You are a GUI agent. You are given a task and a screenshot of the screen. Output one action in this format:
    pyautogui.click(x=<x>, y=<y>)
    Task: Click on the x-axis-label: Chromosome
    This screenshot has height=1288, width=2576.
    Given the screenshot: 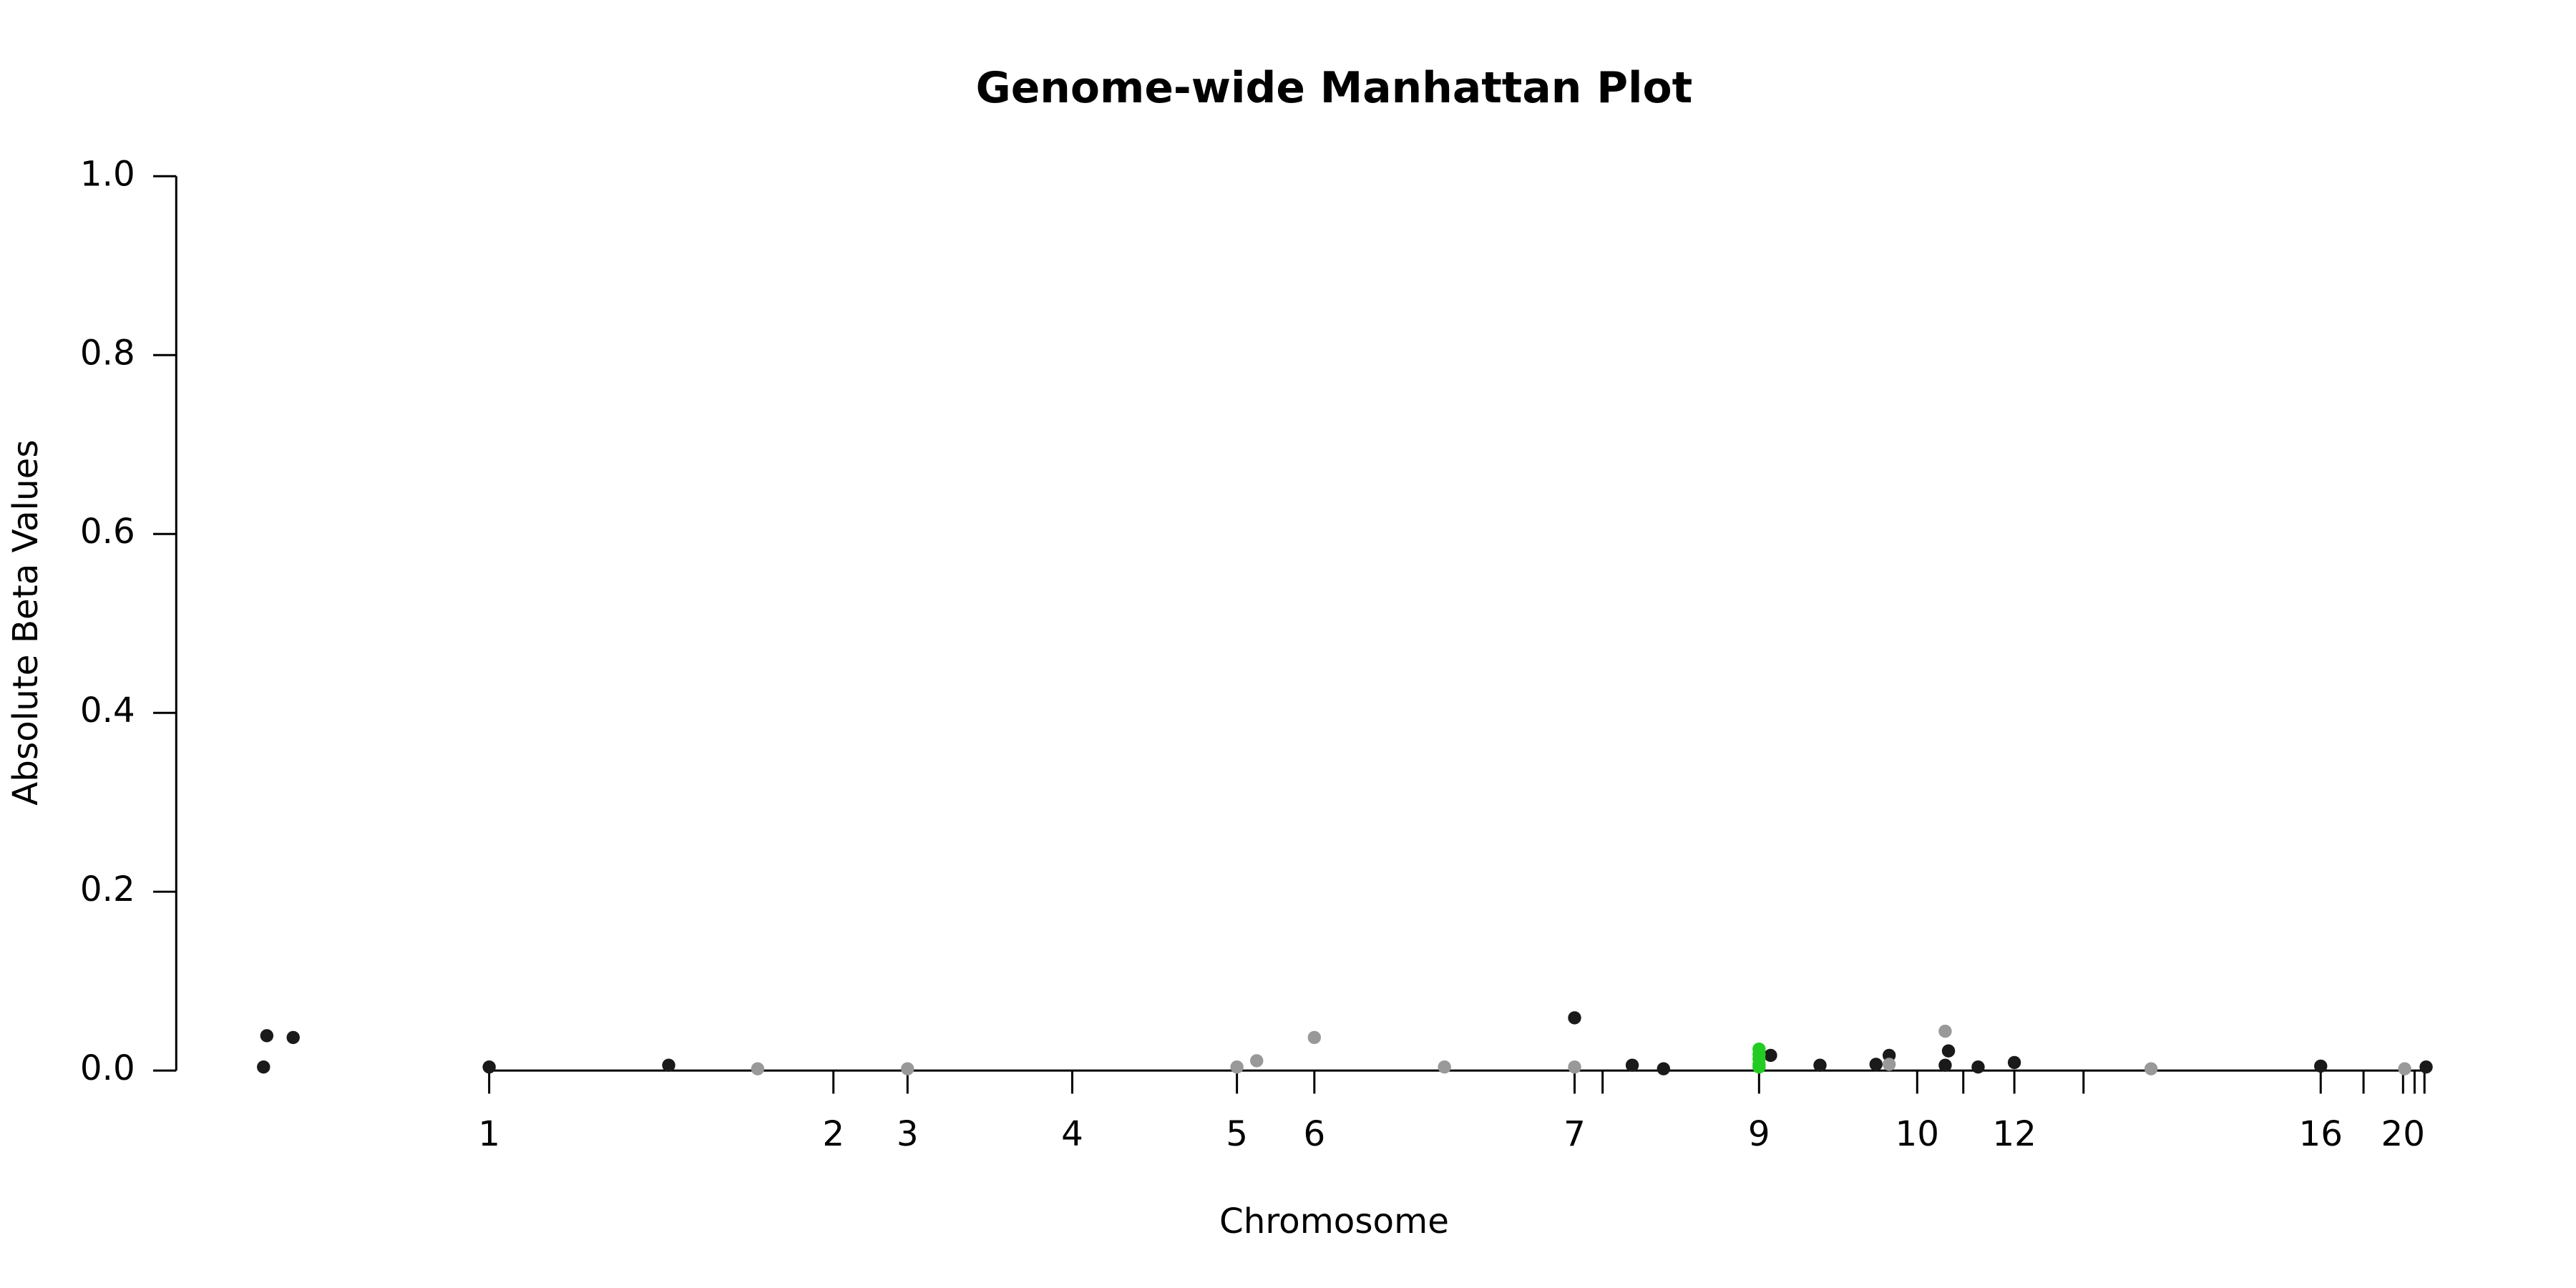 What is the action you would take?
    pyautogui.click(x=1334, y=1221)
    